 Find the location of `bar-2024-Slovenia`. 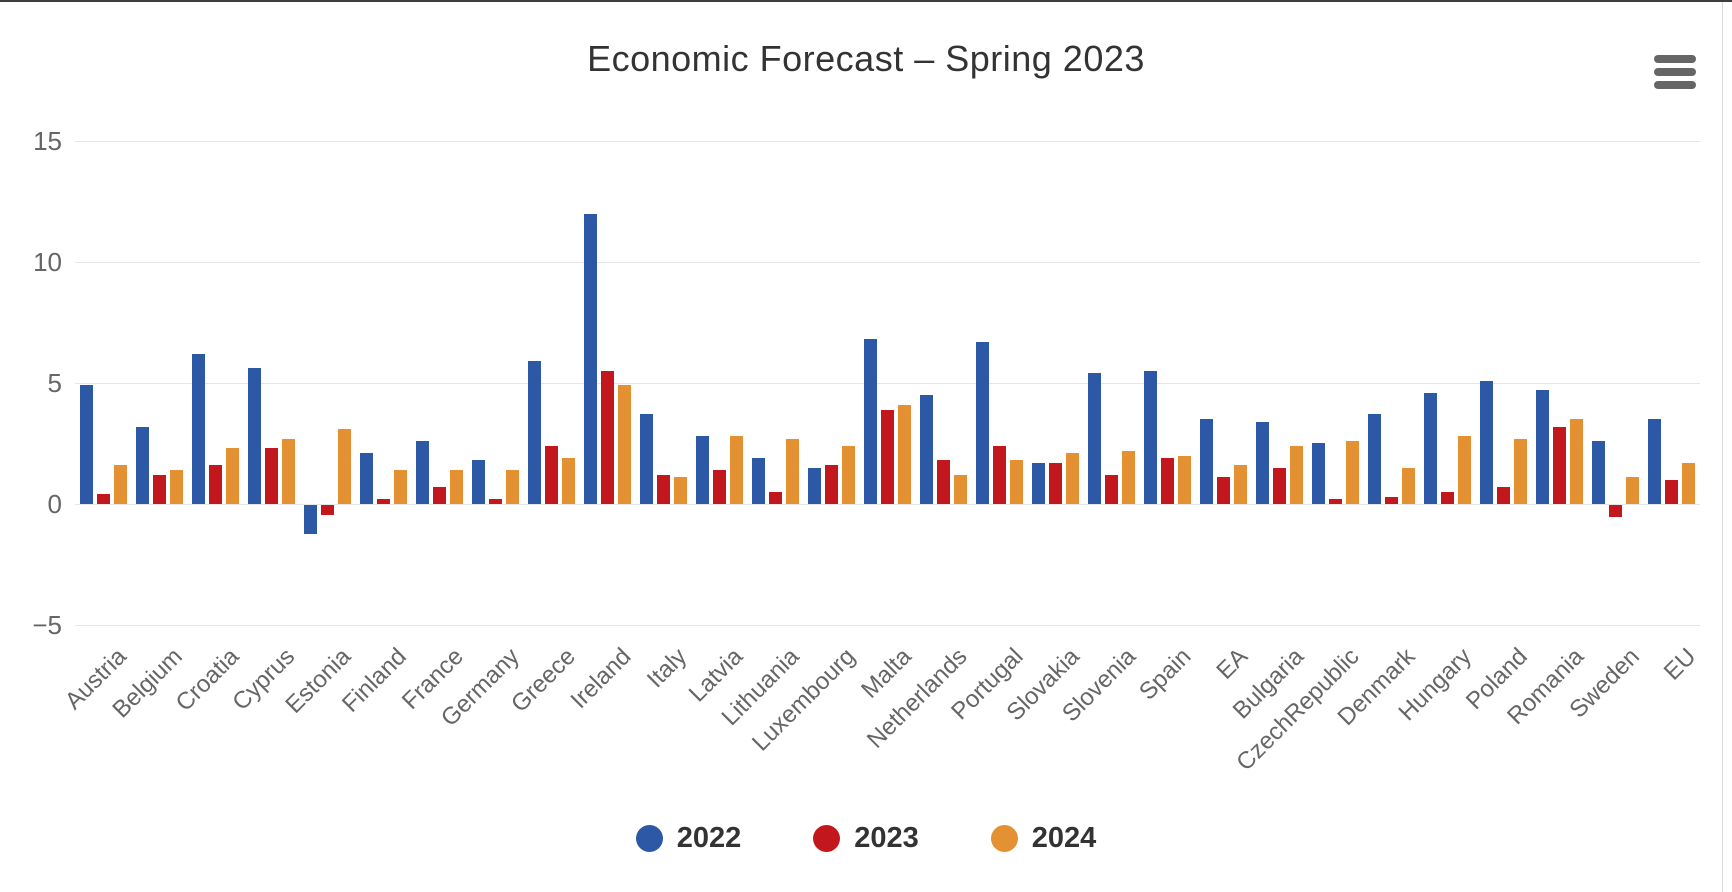

bar-2024-Slovenia is located at coordinates (1128, 477).